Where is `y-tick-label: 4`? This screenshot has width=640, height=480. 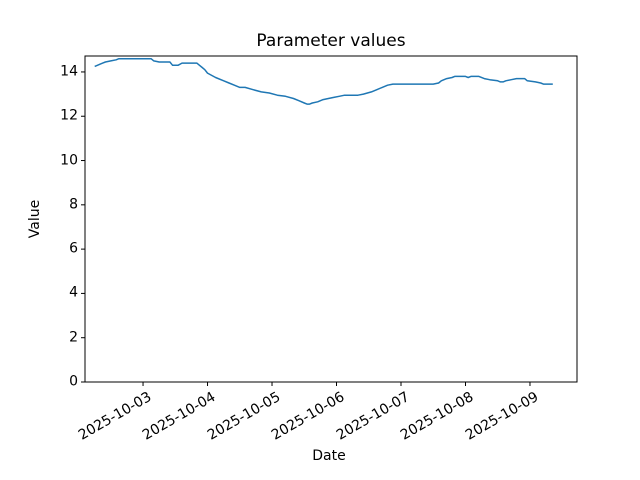
y-tick-label: 4 is located at coordinates (73, 293).